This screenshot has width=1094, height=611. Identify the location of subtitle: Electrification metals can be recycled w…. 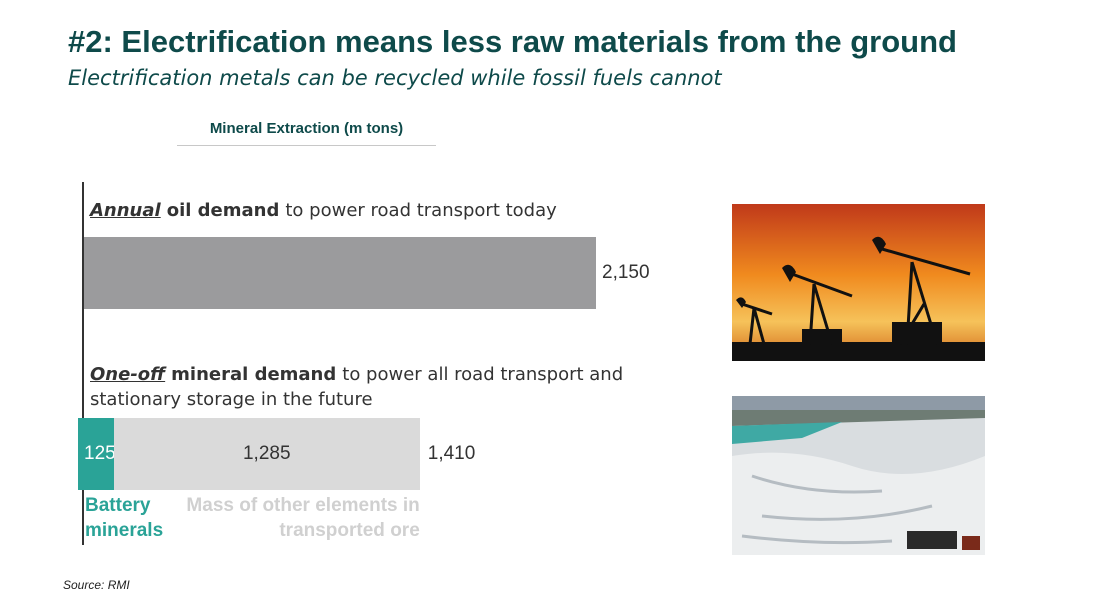
(395, 78).